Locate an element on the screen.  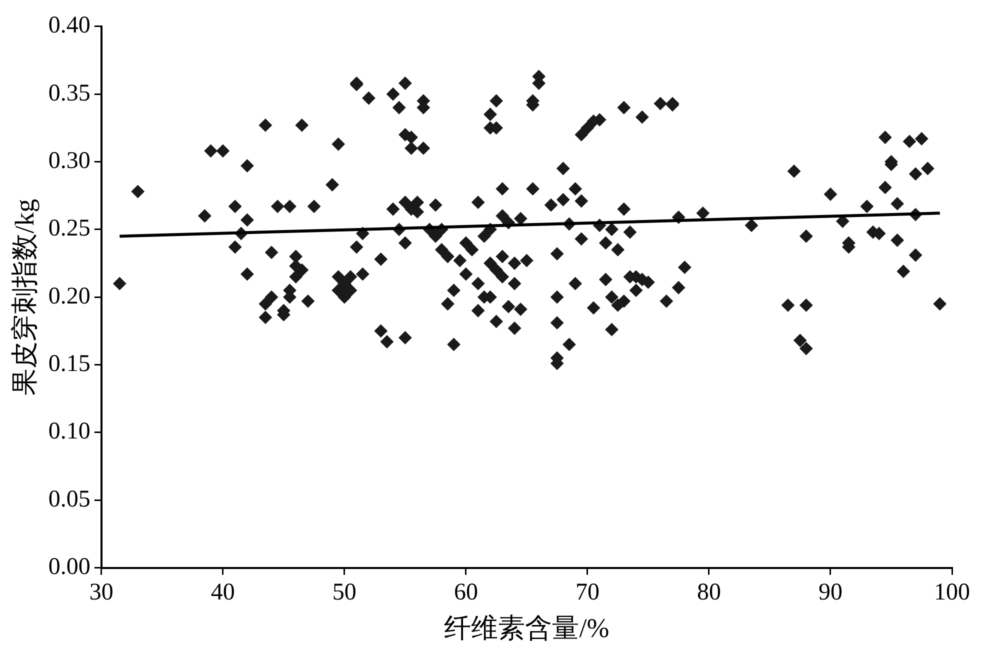
x-tick-label: 60 is located at coordinates (466, 592).